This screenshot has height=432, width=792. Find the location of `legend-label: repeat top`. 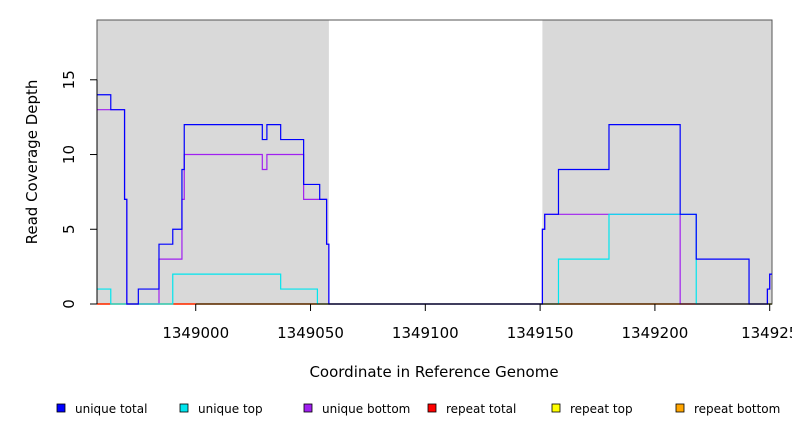

legend-label: repeat top is located at coordinates (601, 409).